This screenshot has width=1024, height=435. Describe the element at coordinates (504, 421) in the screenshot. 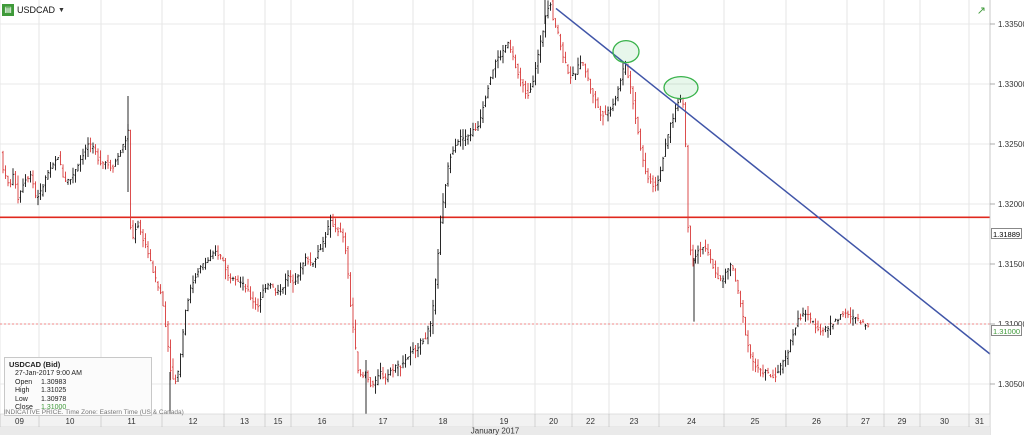

I see `x-tick-label: 19` at that location.